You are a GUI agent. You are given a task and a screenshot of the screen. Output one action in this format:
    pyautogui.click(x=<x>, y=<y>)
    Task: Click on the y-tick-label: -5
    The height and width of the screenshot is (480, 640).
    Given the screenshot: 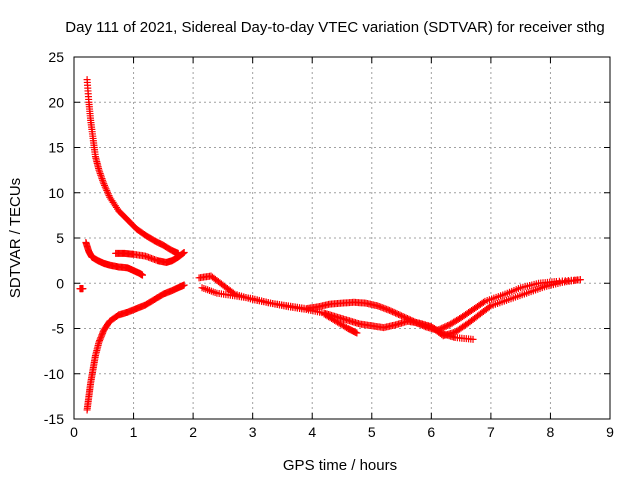 What is the action you would take?
    pyautogui.click(x=58, y=329)
    